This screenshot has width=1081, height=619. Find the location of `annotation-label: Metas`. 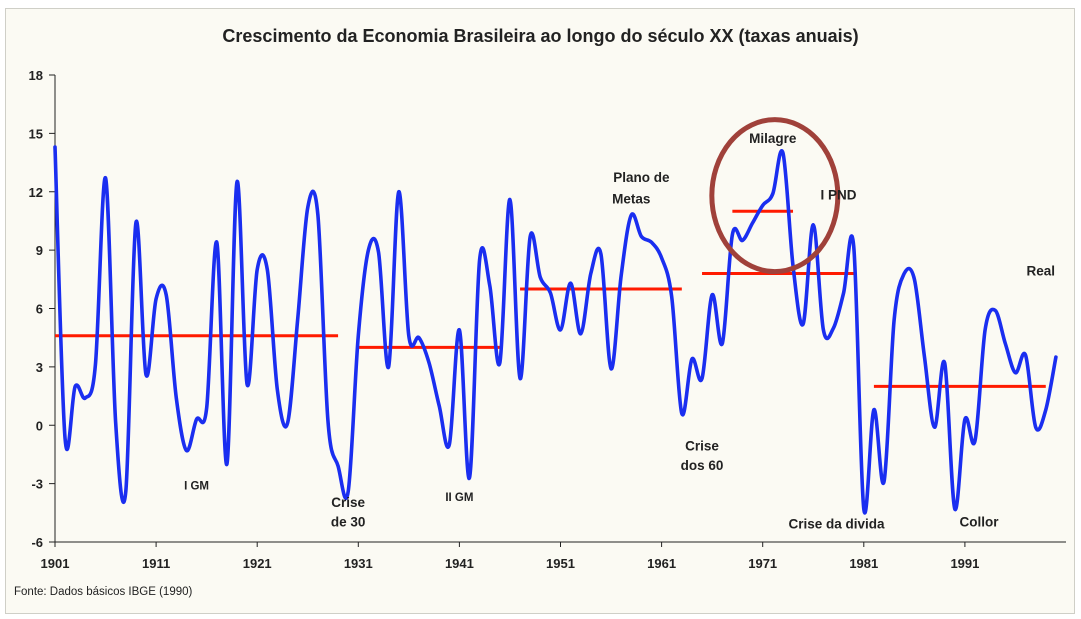

annotation-label: Metas is located at coordinates (631, 198).